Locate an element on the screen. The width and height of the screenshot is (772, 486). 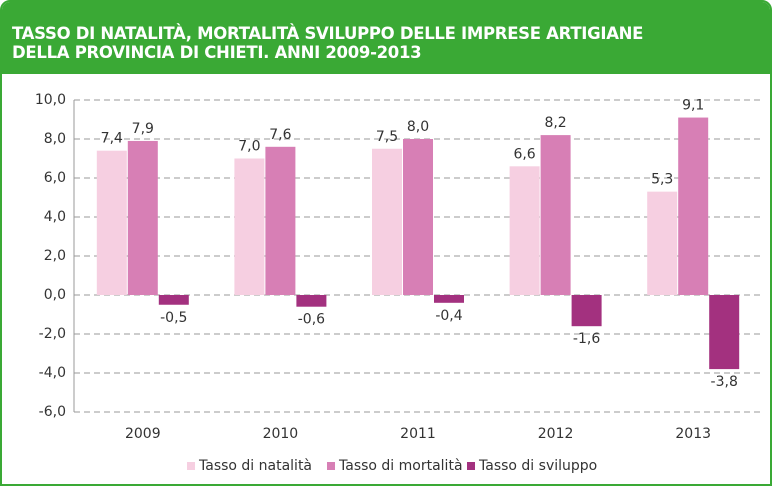
data-label: -1,6 is located at coordinates (586, 339).